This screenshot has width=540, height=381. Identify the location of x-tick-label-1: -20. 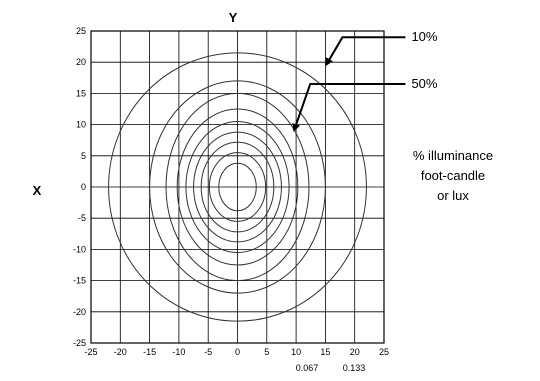
(120, 352).